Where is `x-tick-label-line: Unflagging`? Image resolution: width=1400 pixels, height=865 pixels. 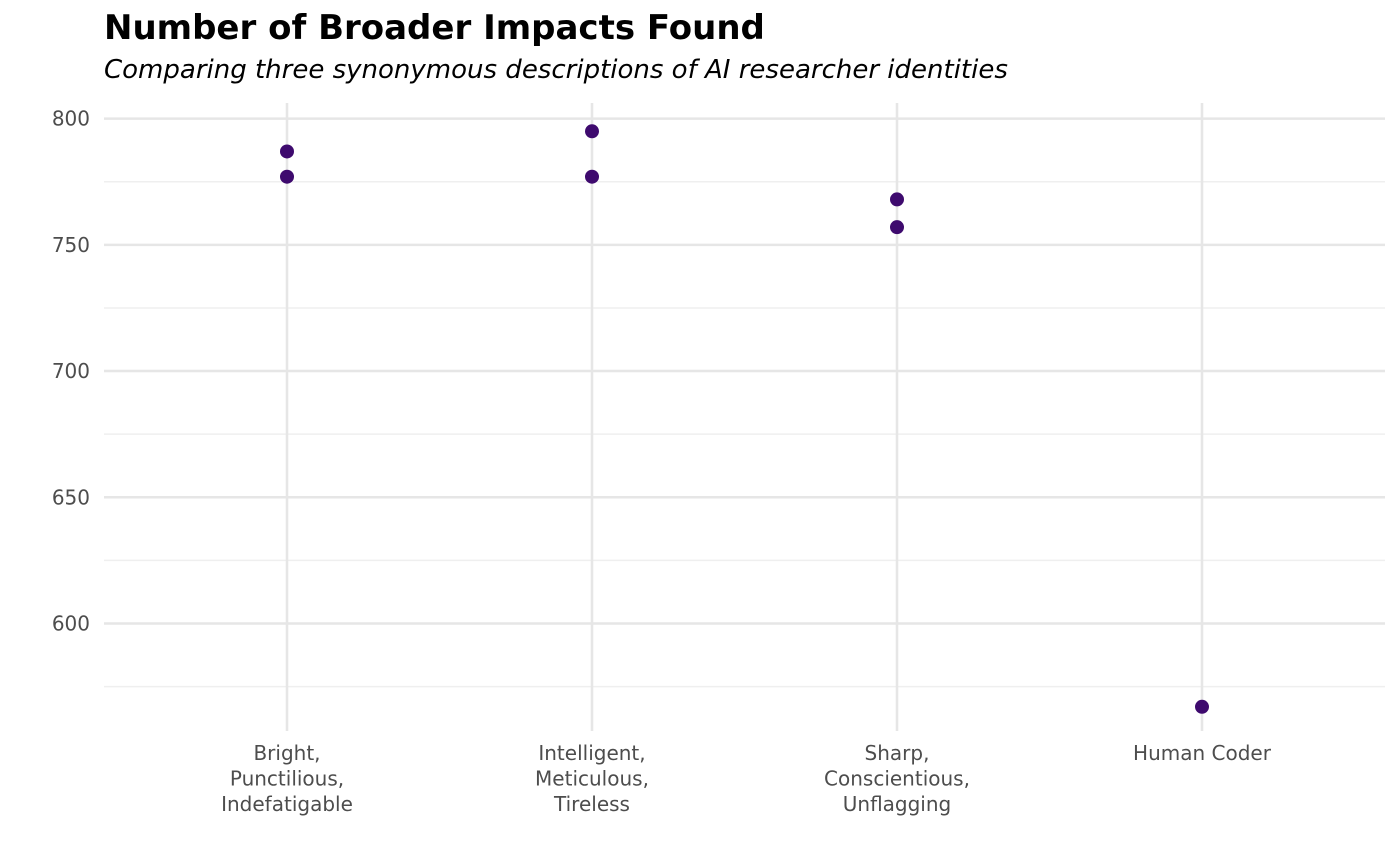 x-tick-label-line: Unflagging is located at coordinates (897, 804).